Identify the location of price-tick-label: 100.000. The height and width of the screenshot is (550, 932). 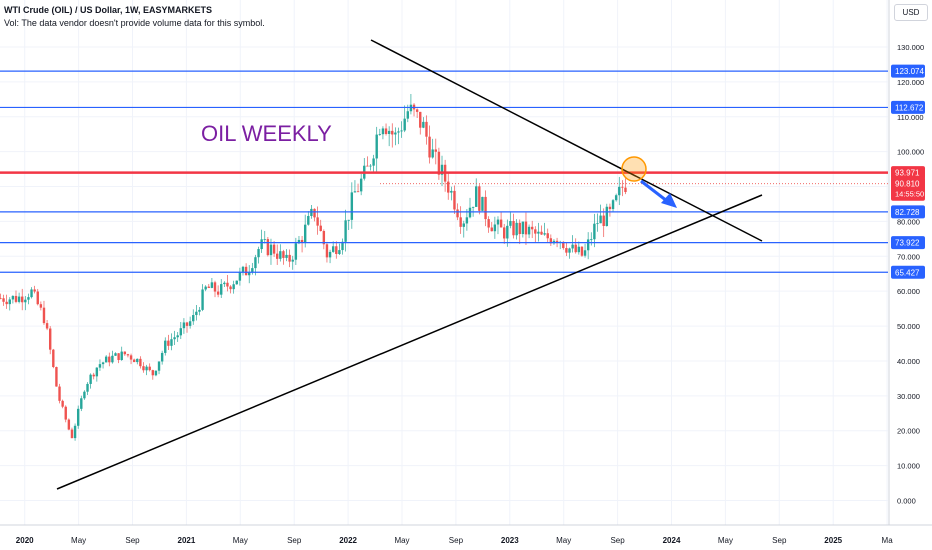
(910, 152).